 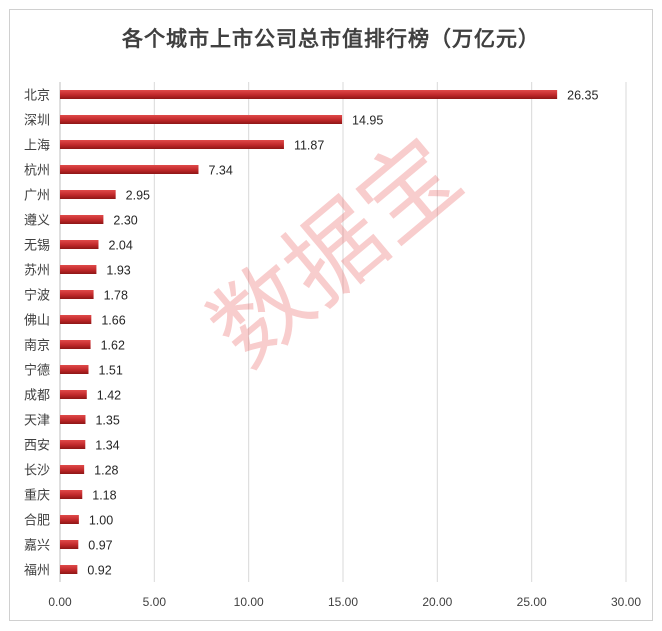 I want to click on data-label: 1.35, so click(x=107, y=421).